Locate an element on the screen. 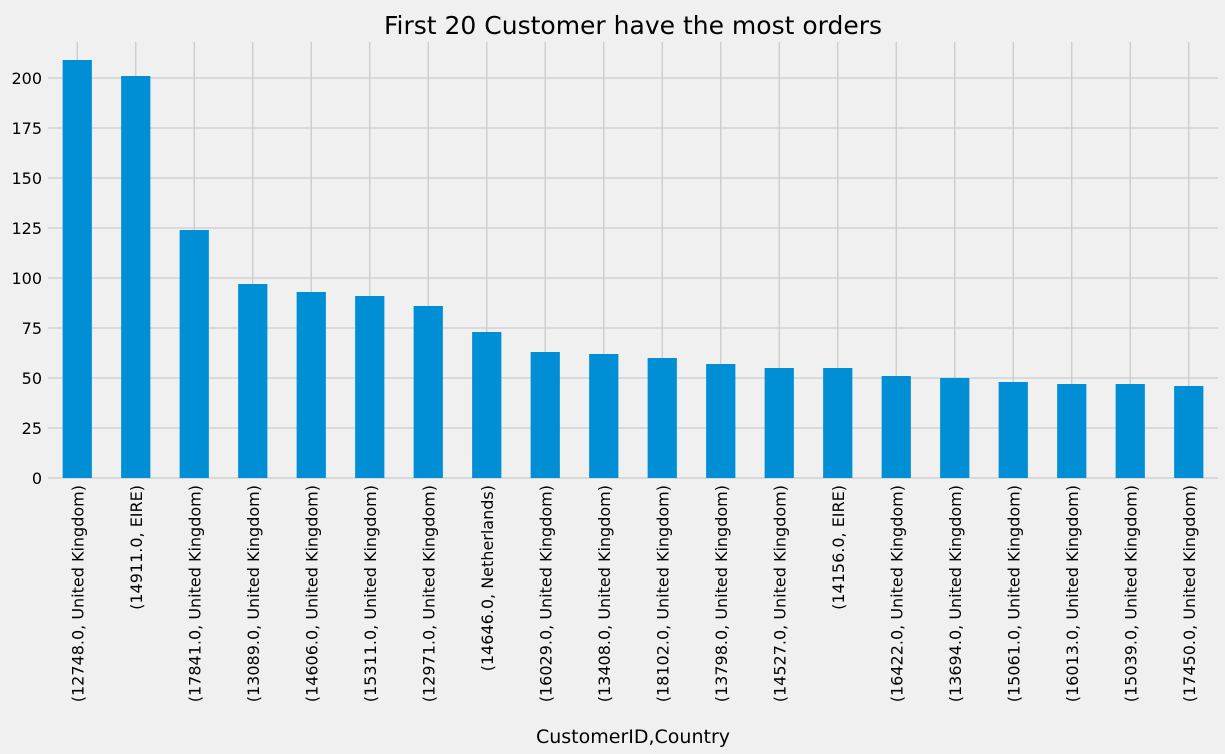 Image resolution: width=1225 pixels, height=754 pixels. x-tick-label: (18102.0, United Kingdom) is located at coordinates (662, 593).